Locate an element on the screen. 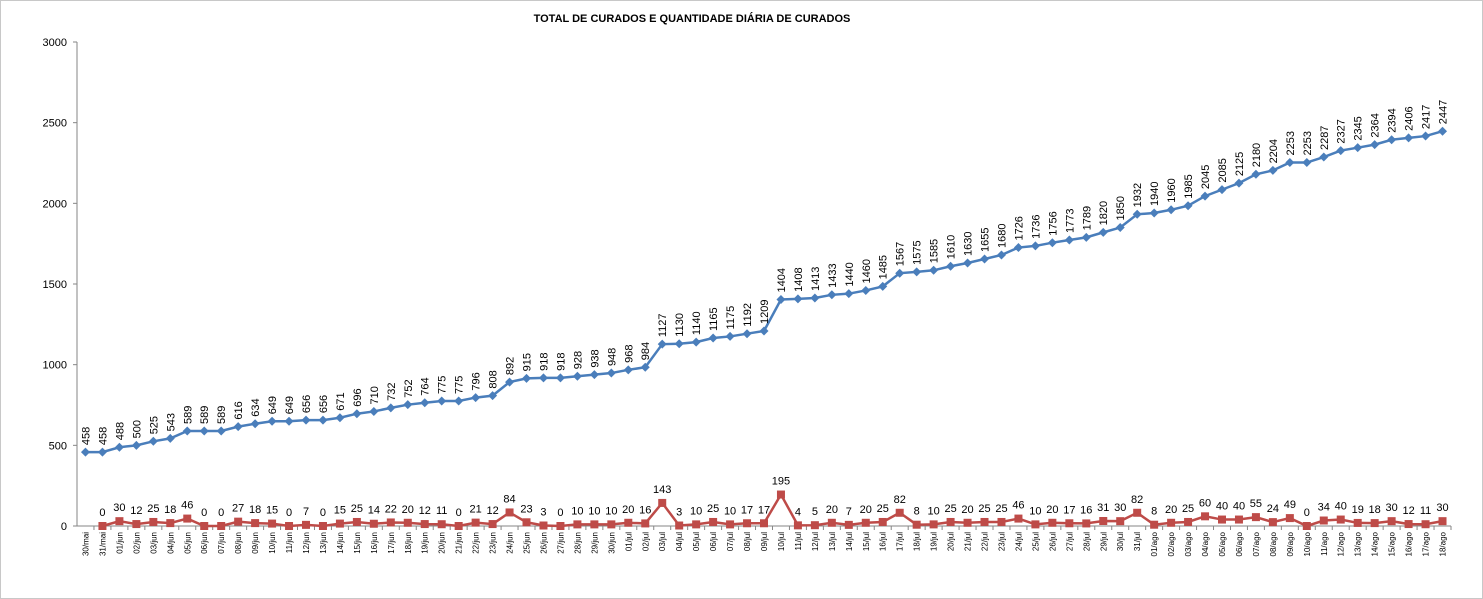 This screenshot has width=1483, height=599. data-label: 40 is located at coordinates (1341, 507).